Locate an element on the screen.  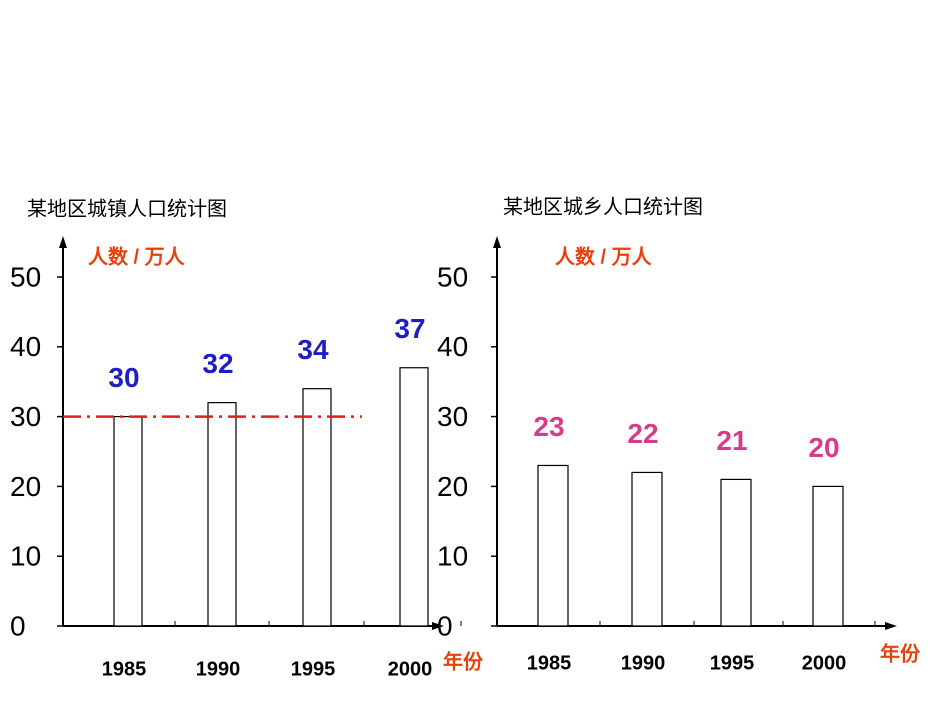
value-label: 21 is located at coordinates (731, 440).